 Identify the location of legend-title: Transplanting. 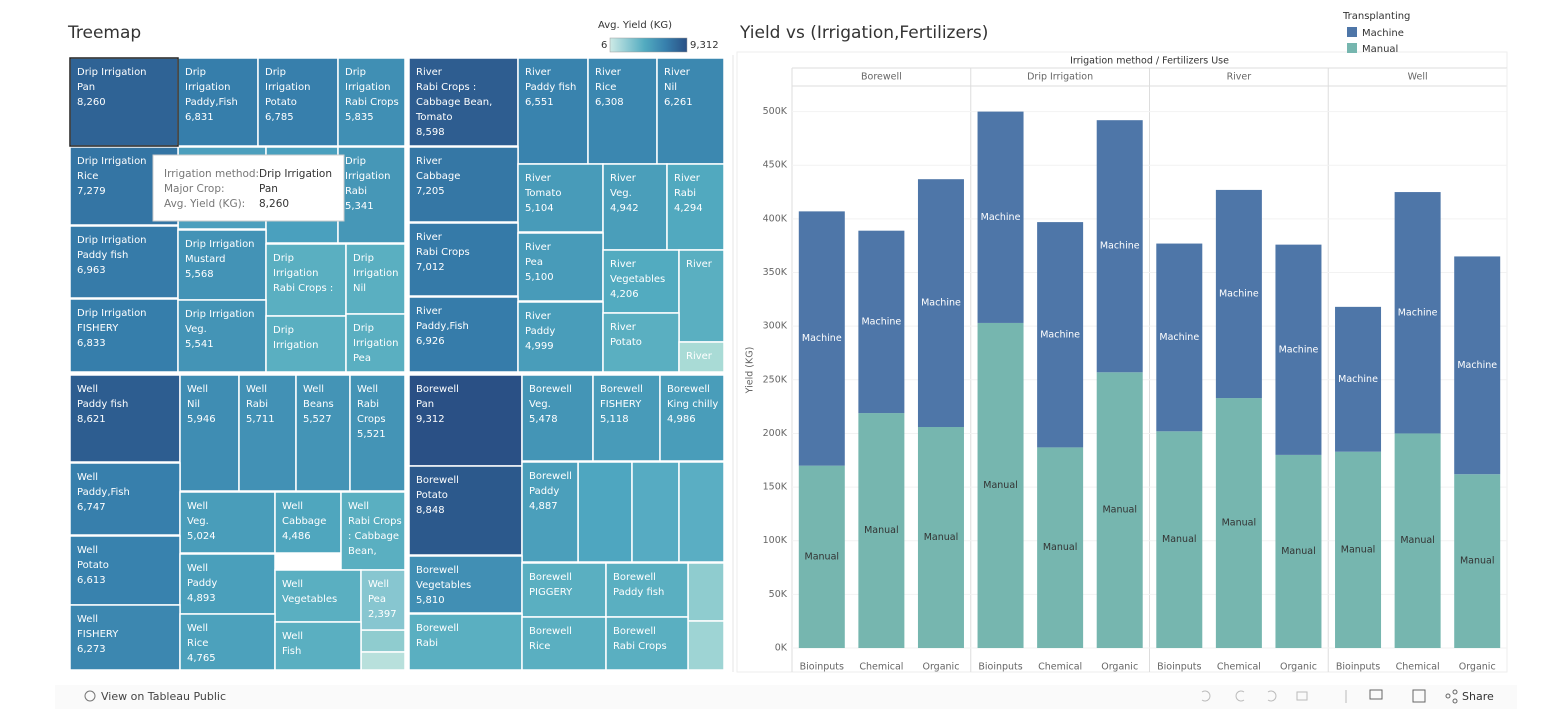
(1376, 16).